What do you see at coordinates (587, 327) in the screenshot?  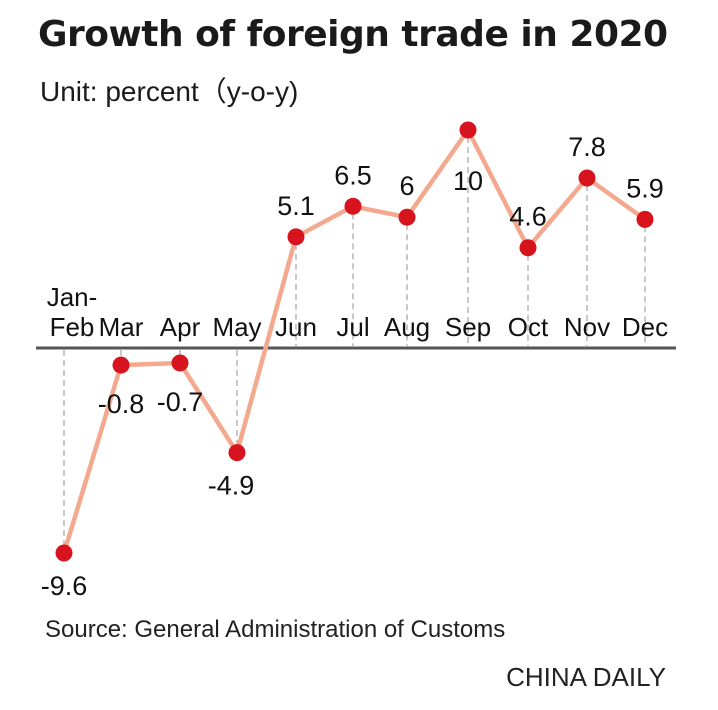 I see `x-tick-label: Nov` at bounding box center [587, 327].